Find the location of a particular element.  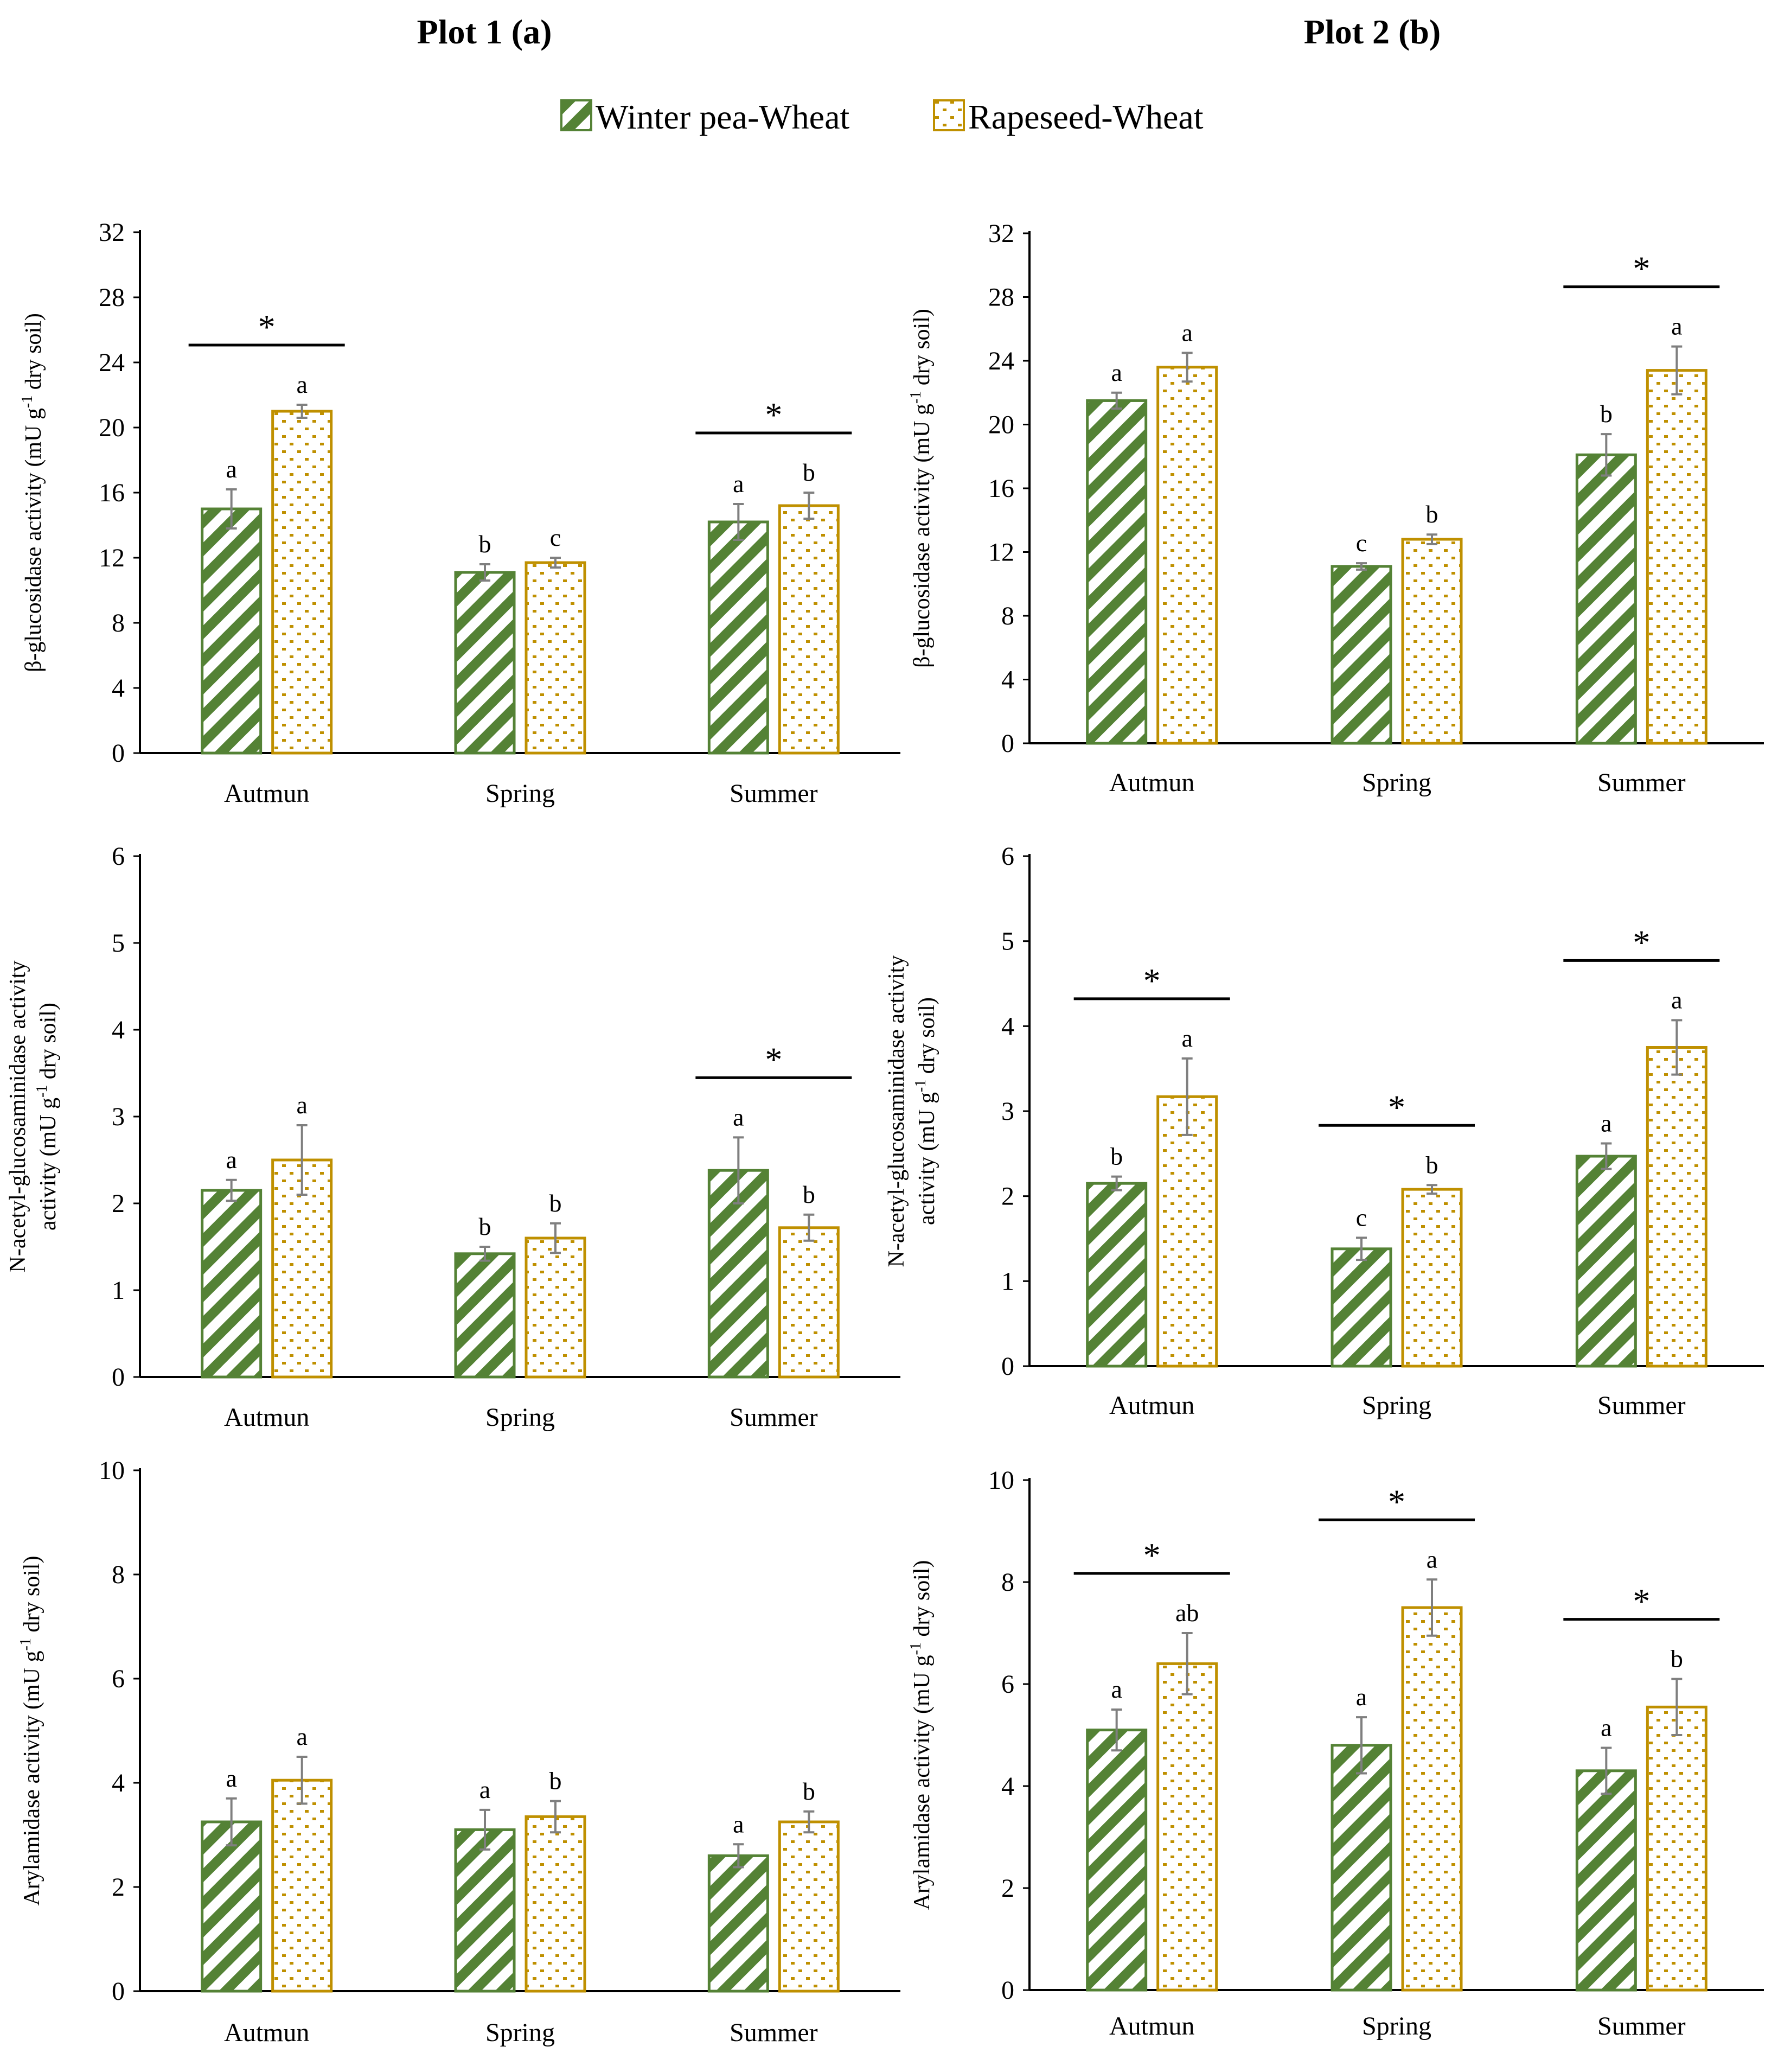

legend-swatch-rapeseed is located at coordinates (949, 115).